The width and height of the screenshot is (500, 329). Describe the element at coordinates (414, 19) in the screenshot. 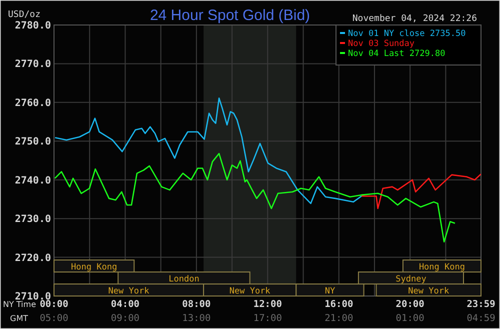

I see `chart-subtitle: November 04, 2024 22:26` at that location.